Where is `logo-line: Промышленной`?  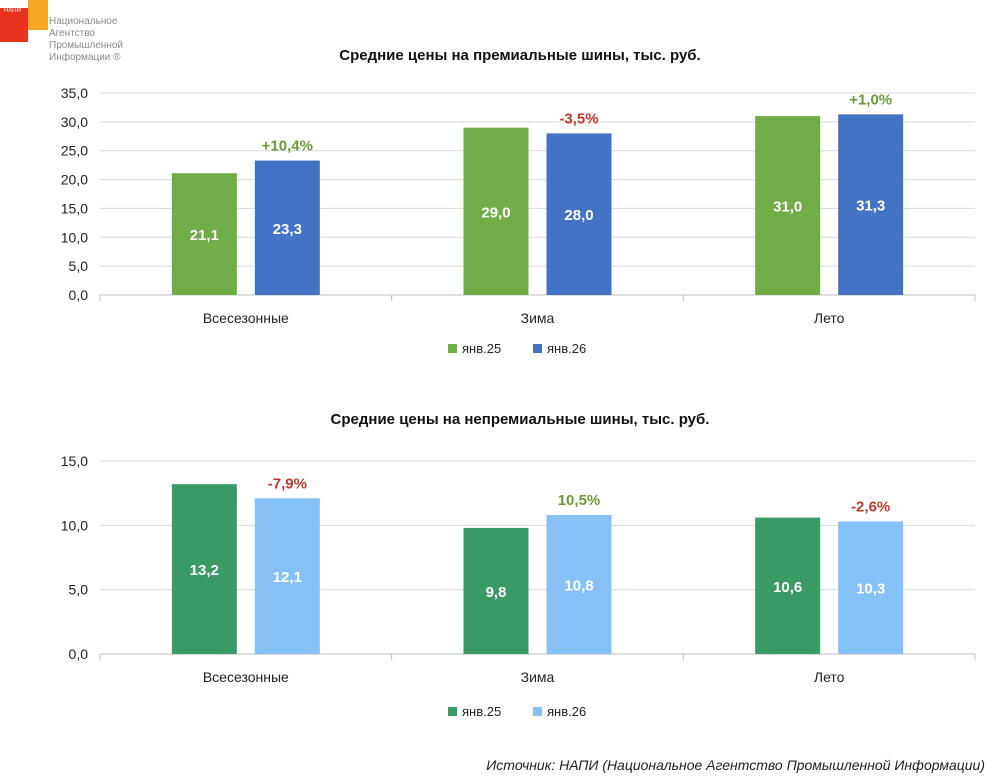
logo-line: Промышленной is located at coordinates (86, 45).